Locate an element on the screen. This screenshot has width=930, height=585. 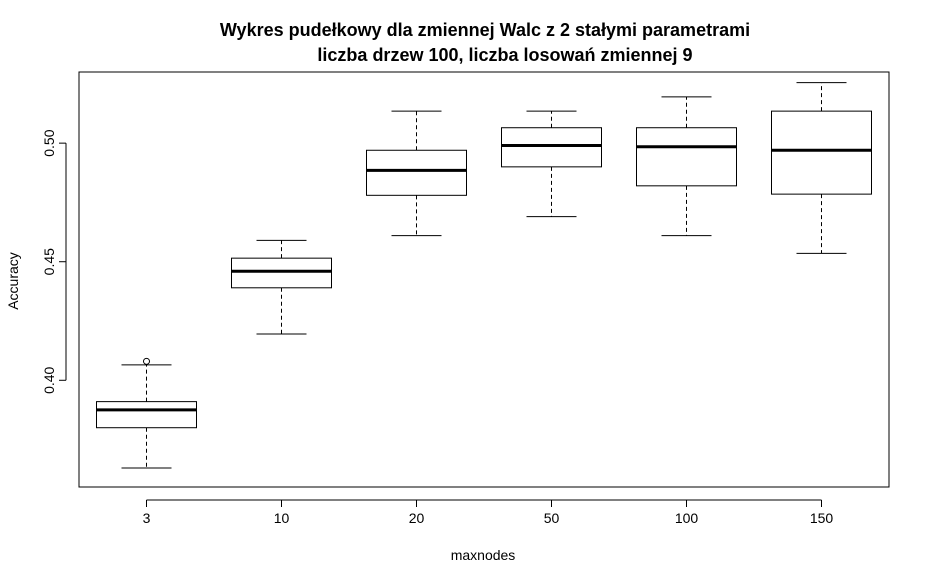
y-axis: 0.40 0.45 0.50 is located at coordinates (54, 261).